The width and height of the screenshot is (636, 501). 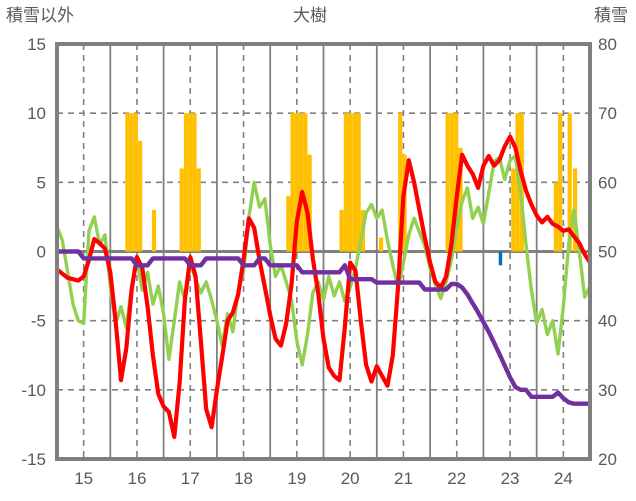 I want to click on right-axis-title: 積雪, so click(x=611, y=15).